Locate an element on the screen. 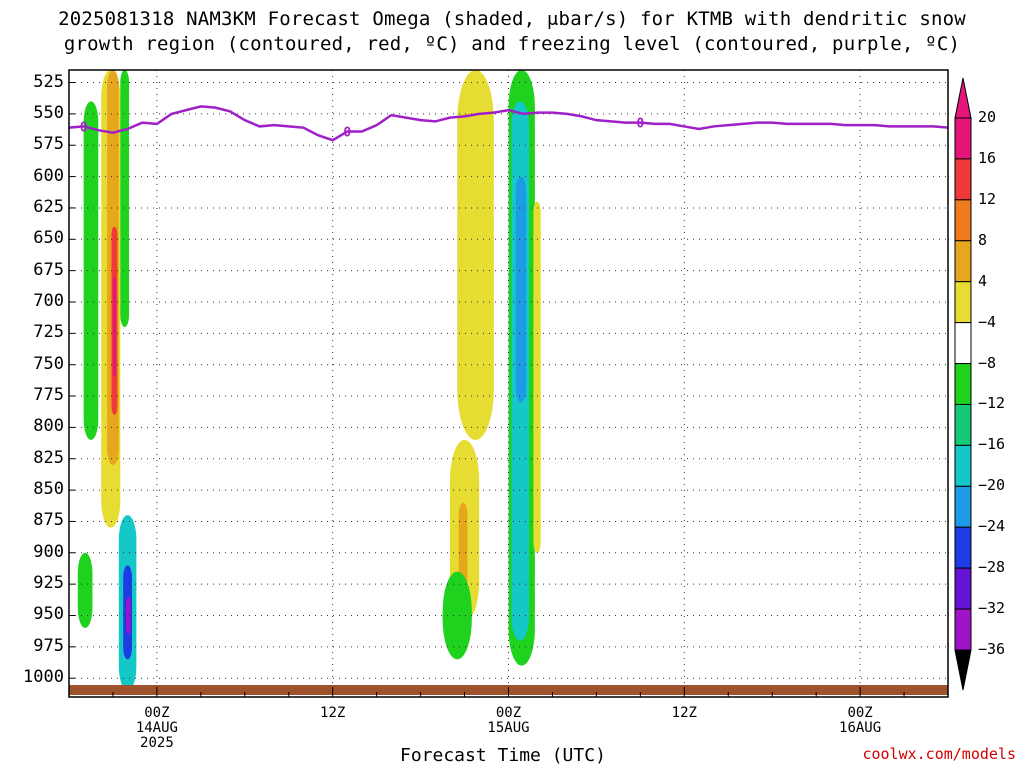 This screenshot has height=768, width=1024. y-tick-label-700: 700 is located at coordinates (48, 300).